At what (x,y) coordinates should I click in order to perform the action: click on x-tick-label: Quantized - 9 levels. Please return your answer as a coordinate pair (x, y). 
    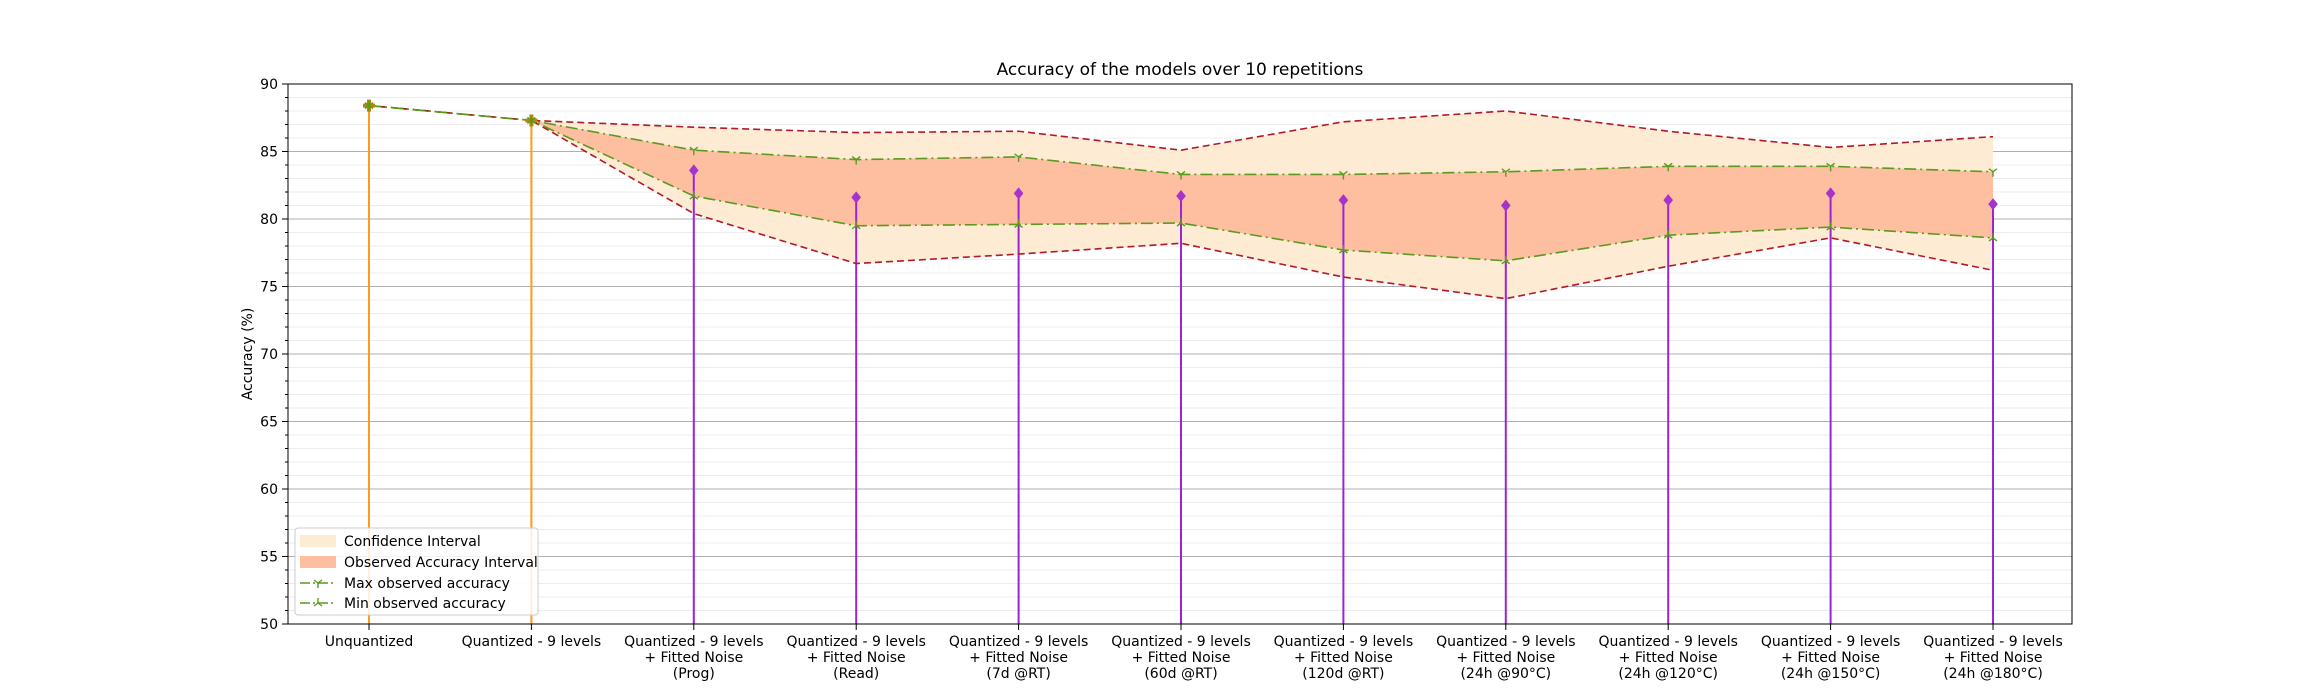
    Looking at the image, I should click on (531, 642).